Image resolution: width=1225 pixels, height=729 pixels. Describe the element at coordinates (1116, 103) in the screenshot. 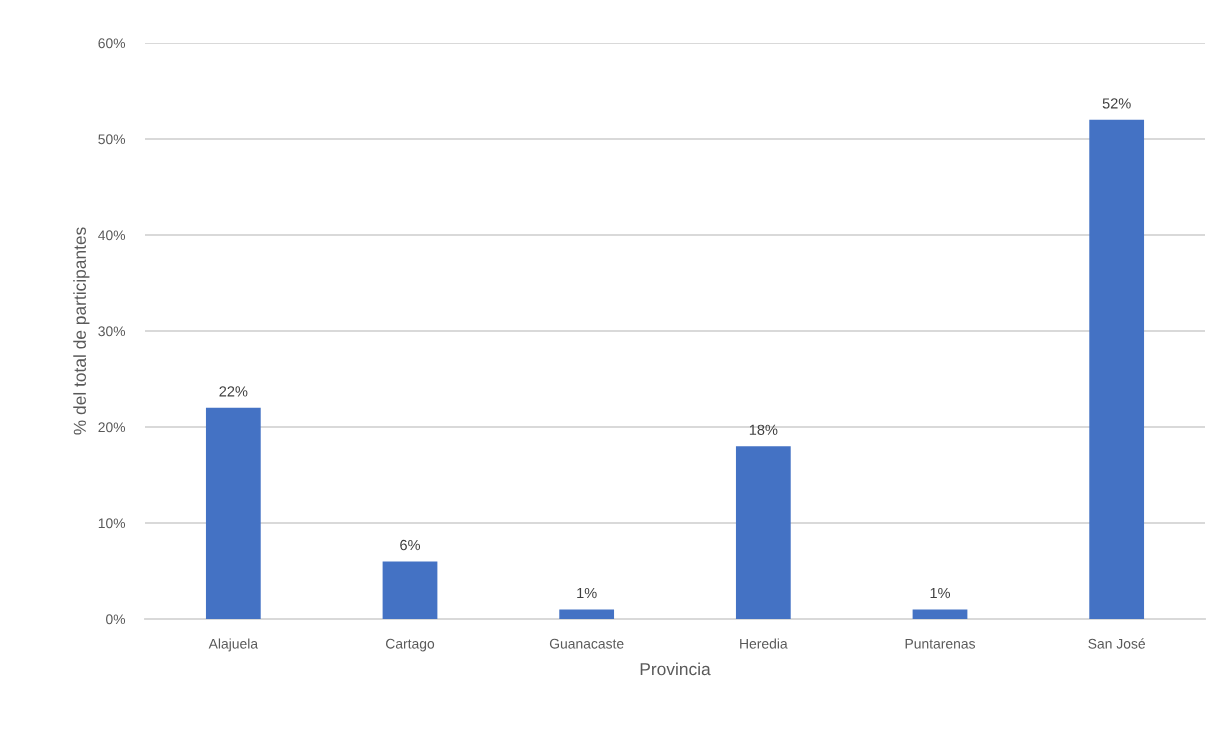

I see `data-label: 52%` at that location.